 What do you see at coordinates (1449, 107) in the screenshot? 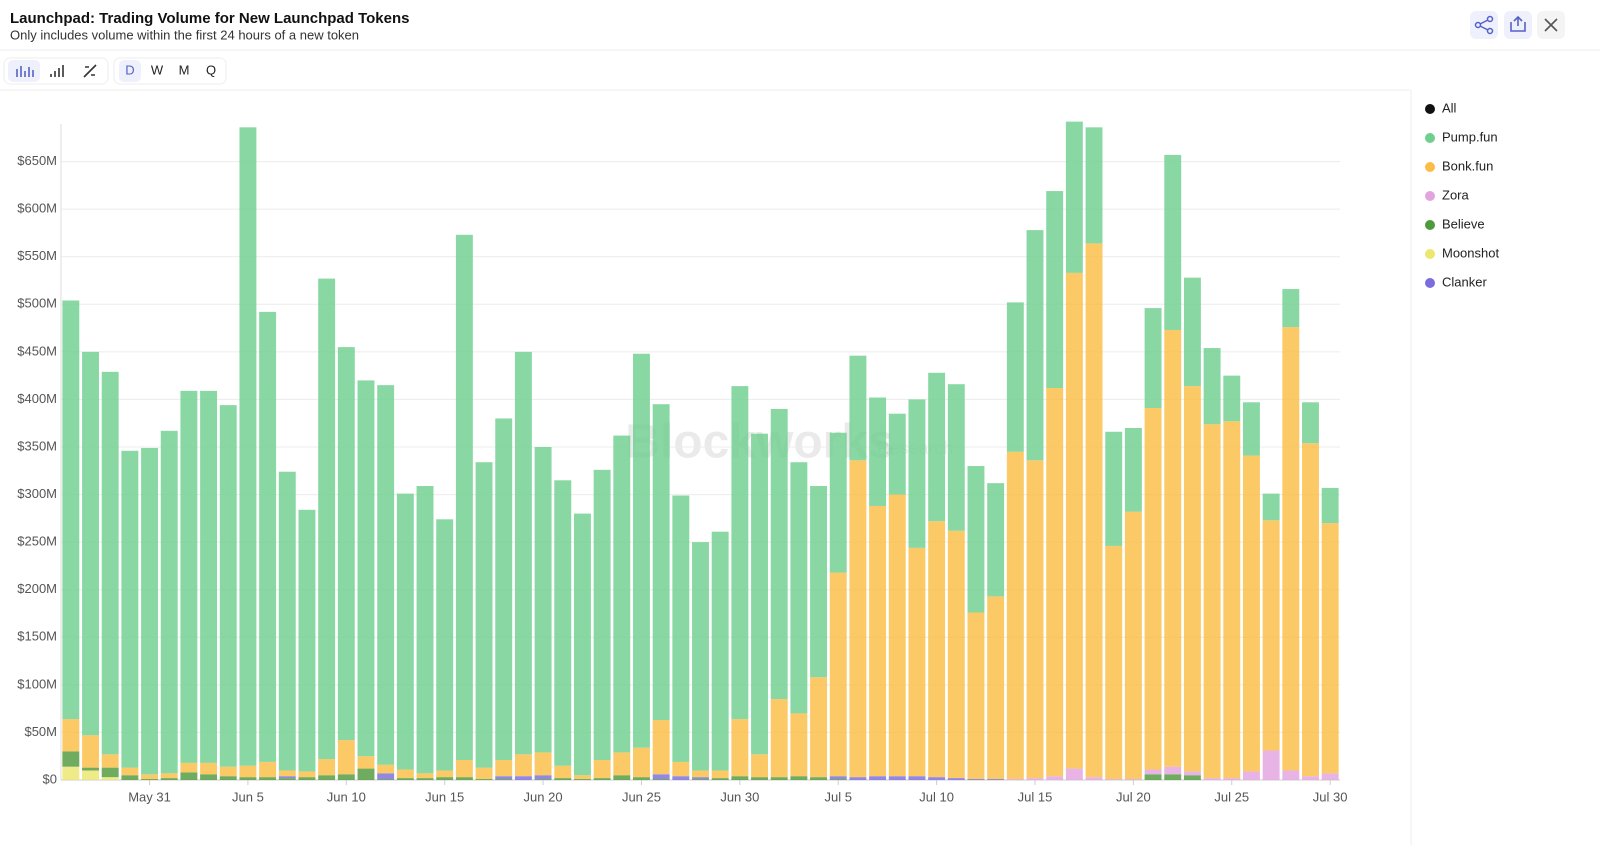
I see `legend-label: All` at bounding box center [1449, 107].